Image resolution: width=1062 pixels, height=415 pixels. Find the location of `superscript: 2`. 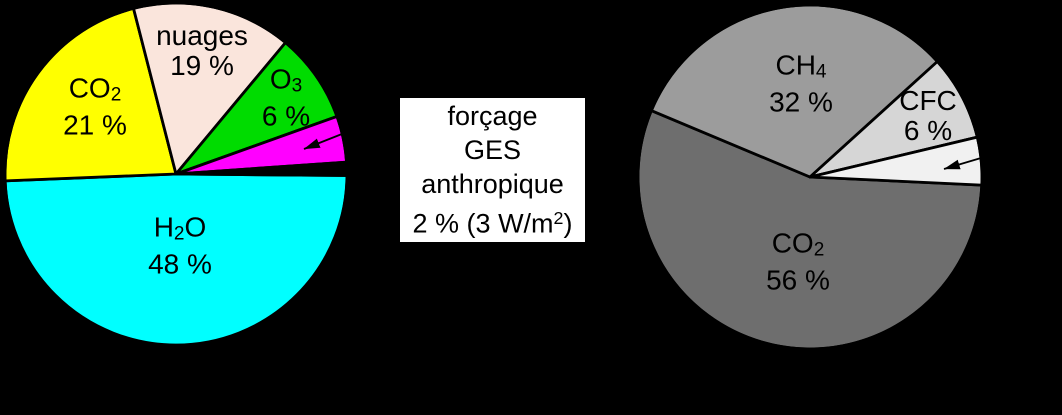

superscript: 2 is located at coordinates (558, 218).